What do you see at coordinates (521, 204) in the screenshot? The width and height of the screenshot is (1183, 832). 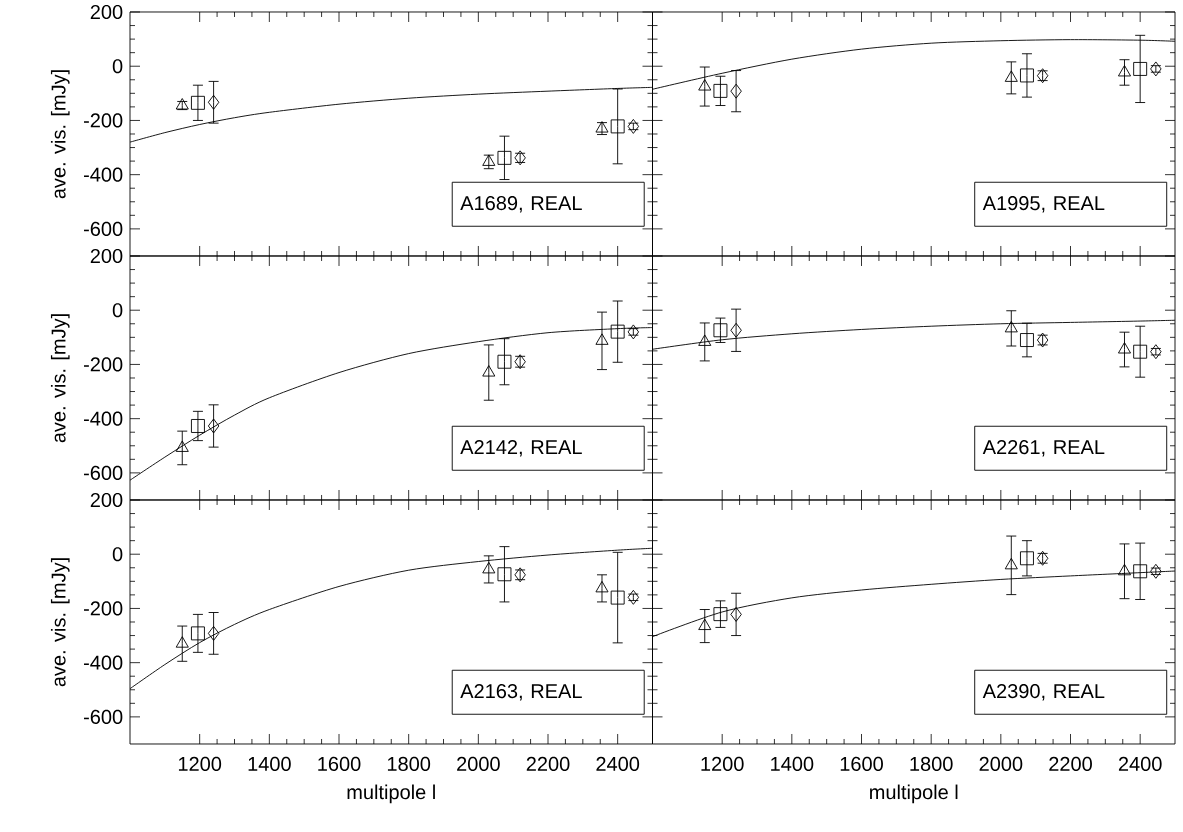 I see `annotation: A1689, REAL` at bounding box center [521, 204].